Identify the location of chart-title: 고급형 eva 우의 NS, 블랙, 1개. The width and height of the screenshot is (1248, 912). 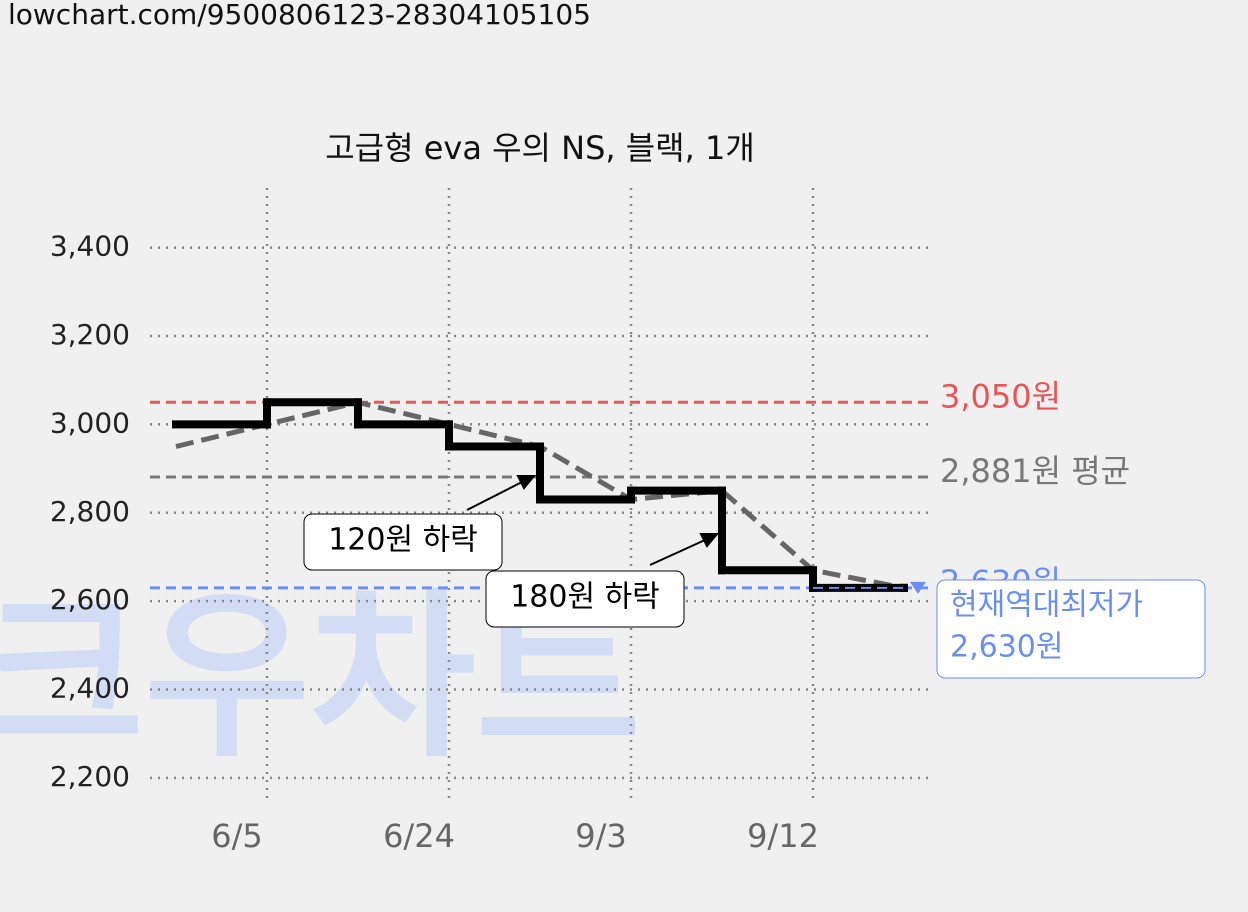
(540, 148).